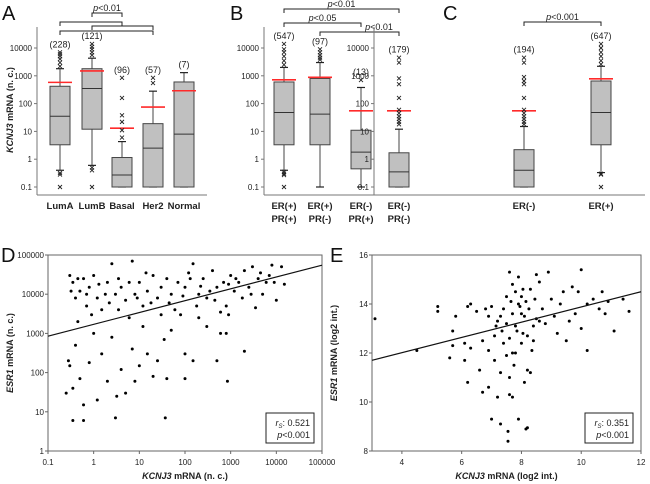 This screenshot has height=484, width=650. What do you see at coordinates (325, 18) in the screenshot?
I see `p-value: <0.05` at bounding box center [325, 18].